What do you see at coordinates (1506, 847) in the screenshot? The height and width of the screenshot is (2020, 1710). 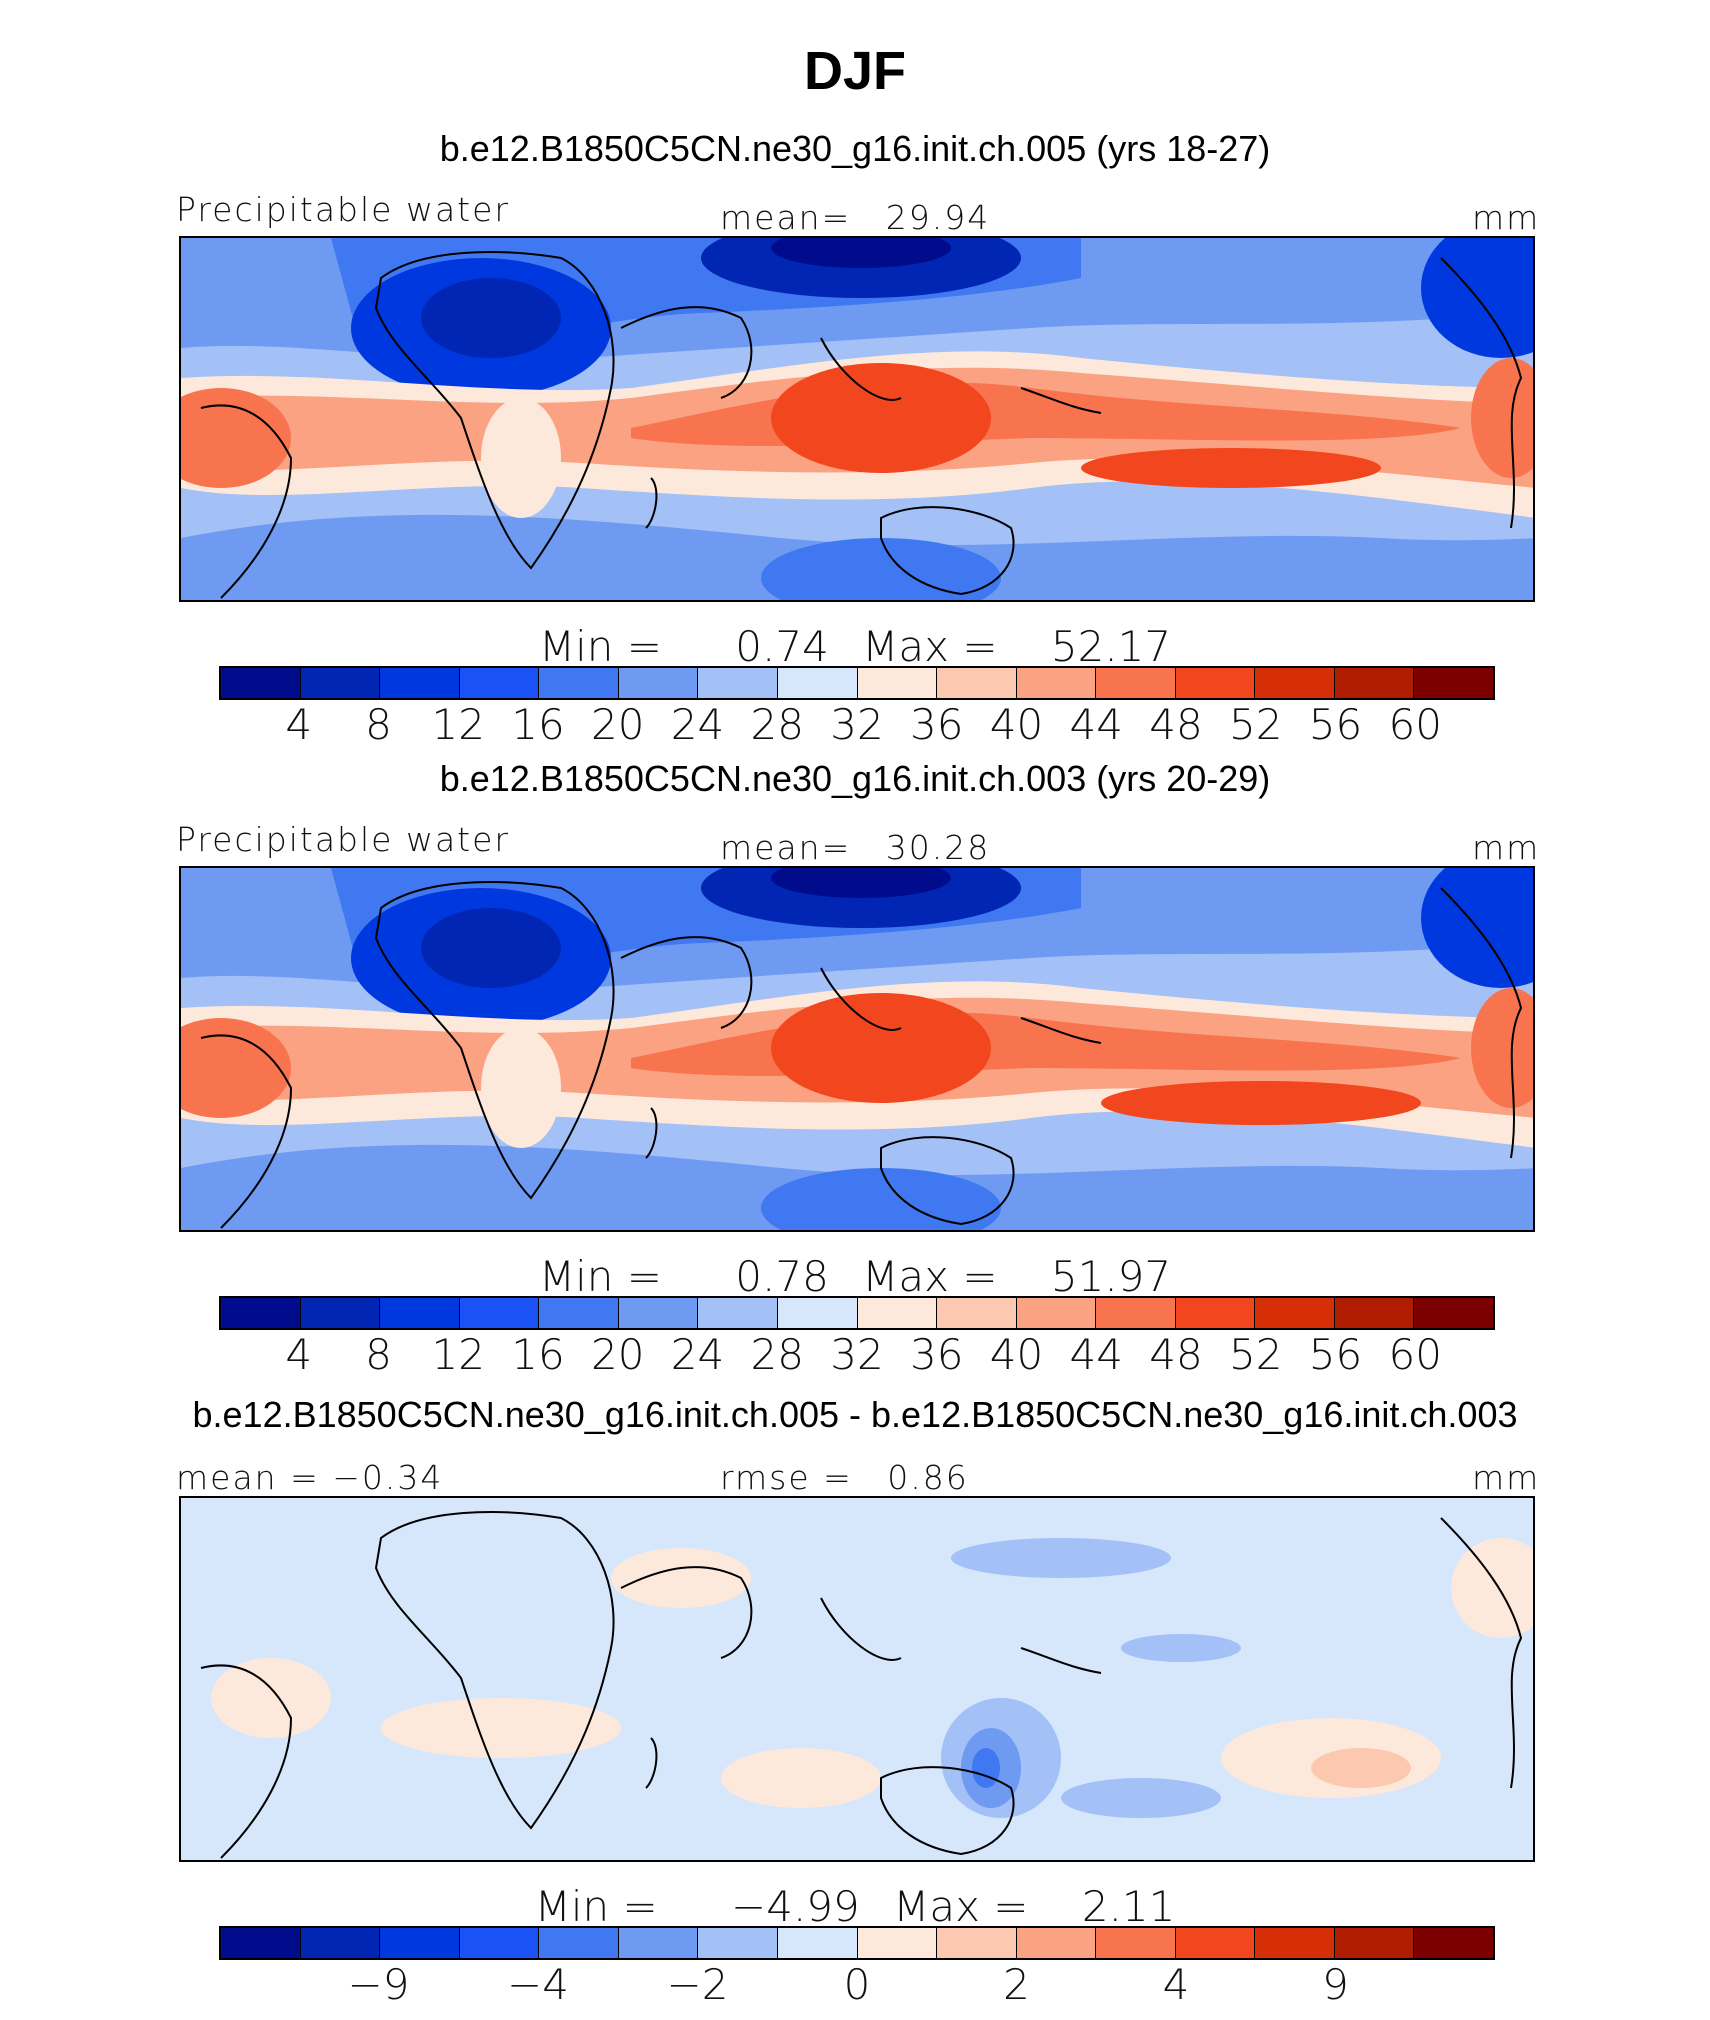 I see `panel-2-units: mm` at bounding box center [1506, 847].